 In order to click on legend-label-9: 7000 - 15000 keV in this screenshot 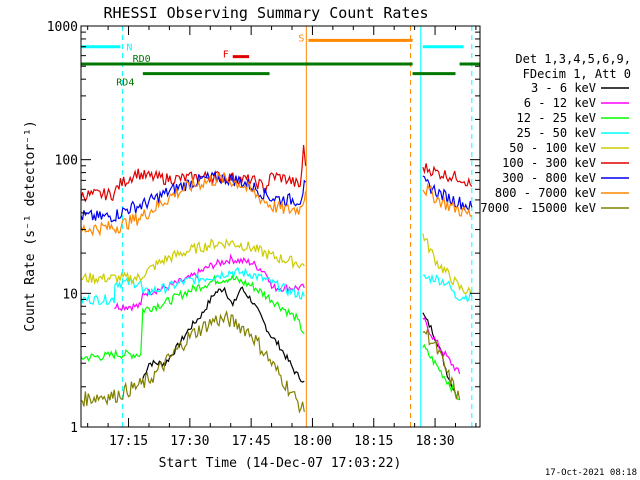, I will do `click(538, 208)`.